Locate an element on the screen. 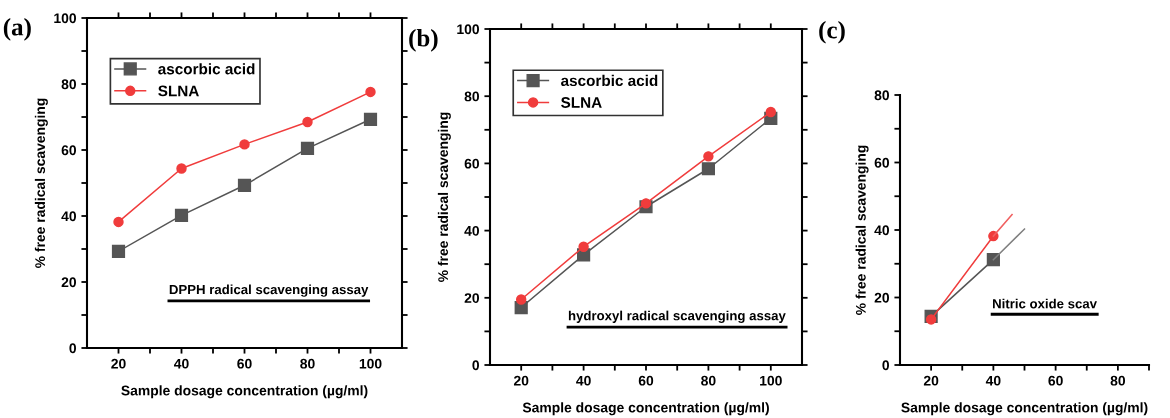 Image resolution: width=1170 pixels, height=418 pixels. annotation: Nitric oxide scav is located at coordinates (1045, 303).